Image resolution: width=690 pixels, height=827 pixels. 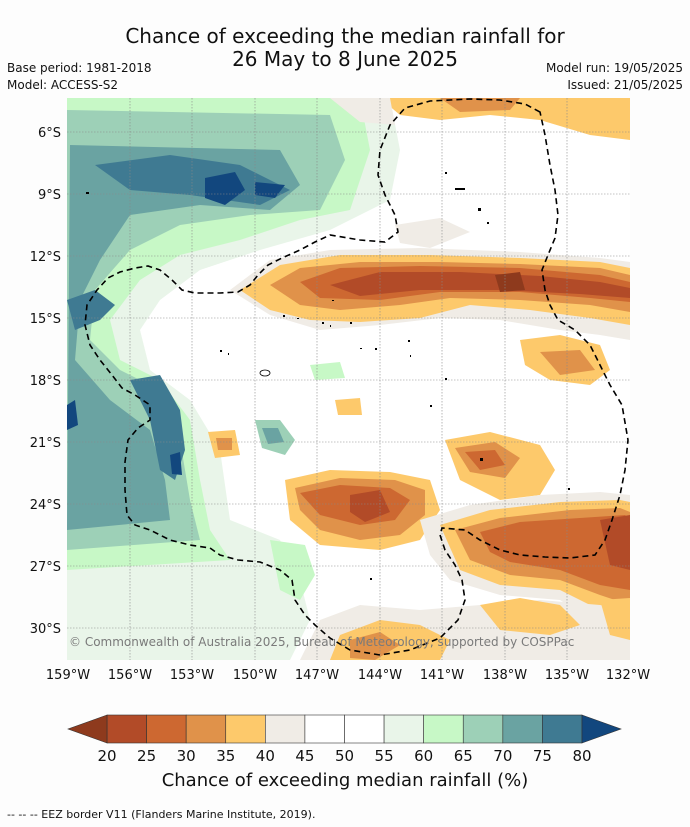 I want to click on colorbar: 20 25 30 35 40 45 50 55 60 65 70 75 80, so click(x=344, y=739).